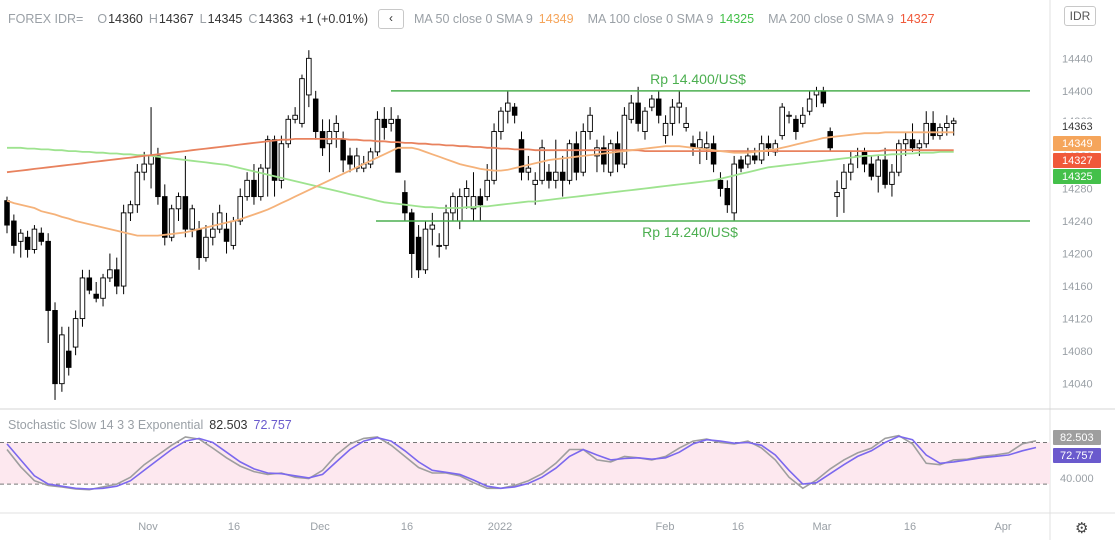 Image resolution: width=1115 pixels, height=540 pixels. Describe the element at coordinates (106, 425) in the screenshot. I see `stochastic-label: Stochastic Slow 14 3 3 Exponential` at that location.